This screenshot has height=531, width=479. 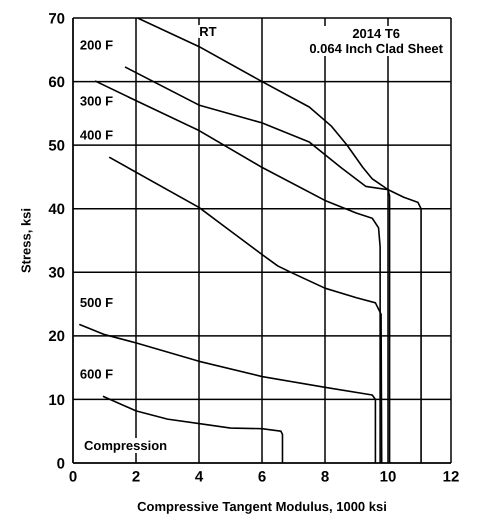 What do you see at coordinates (126, 445) in the screenshot?
I see `annotation: Compression` at bounding box center [126, 445].